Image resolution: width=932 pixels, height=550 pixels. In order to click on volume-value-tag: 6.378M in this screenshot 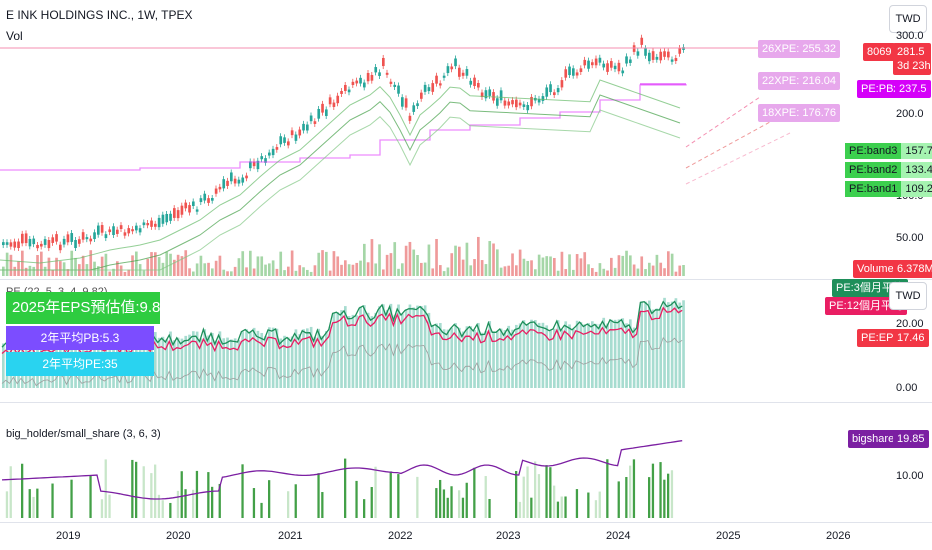, I will do `click(912, 269)`.